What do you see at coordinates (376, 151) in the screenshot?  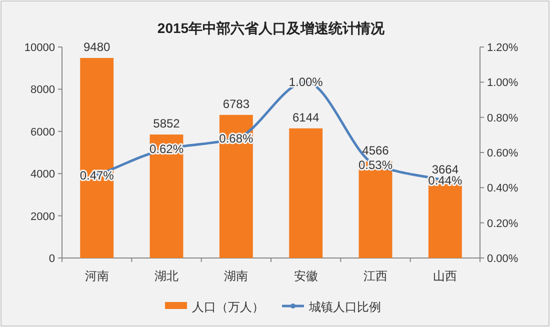 I see `data-label: 4566` at bounding box center [376, 151].